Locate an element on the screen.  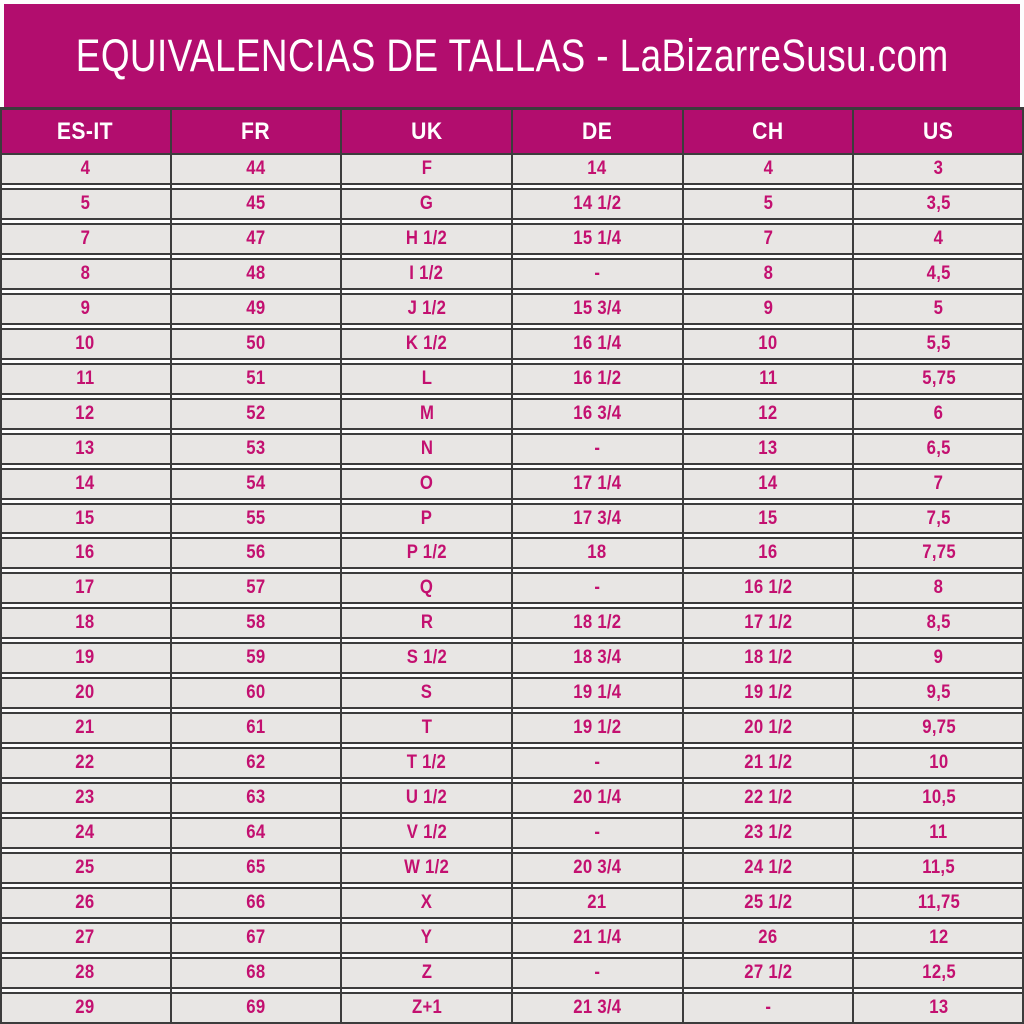
table-row: 22 62 T 1/2 - 21 1/2 10 is located at coordinates (512, 763).